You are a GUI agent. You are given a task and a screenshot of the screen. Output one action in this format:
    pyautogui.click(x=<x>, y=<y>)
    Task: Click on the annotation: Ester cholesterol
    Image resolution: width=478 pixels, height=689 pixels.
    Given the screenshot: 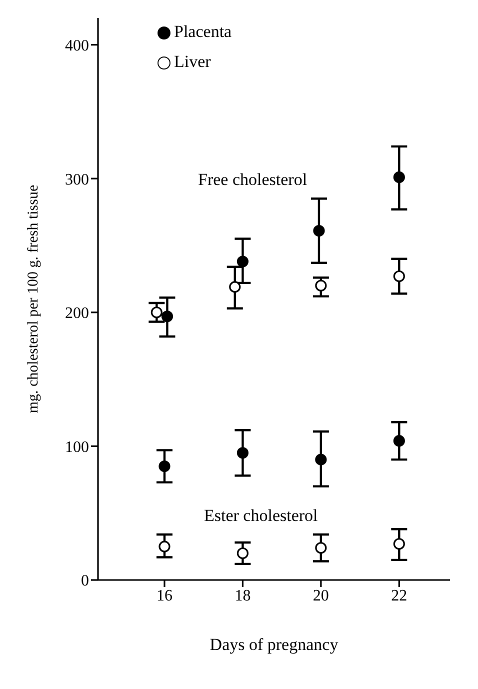 What is the action you would take?
    pyautogui.click(x=261, y=516)
    